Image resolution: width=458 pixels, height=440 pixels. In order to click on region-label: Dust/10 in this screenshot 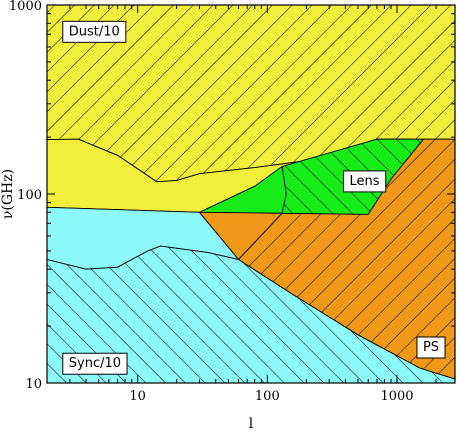, I will do `click(94, 31)`.